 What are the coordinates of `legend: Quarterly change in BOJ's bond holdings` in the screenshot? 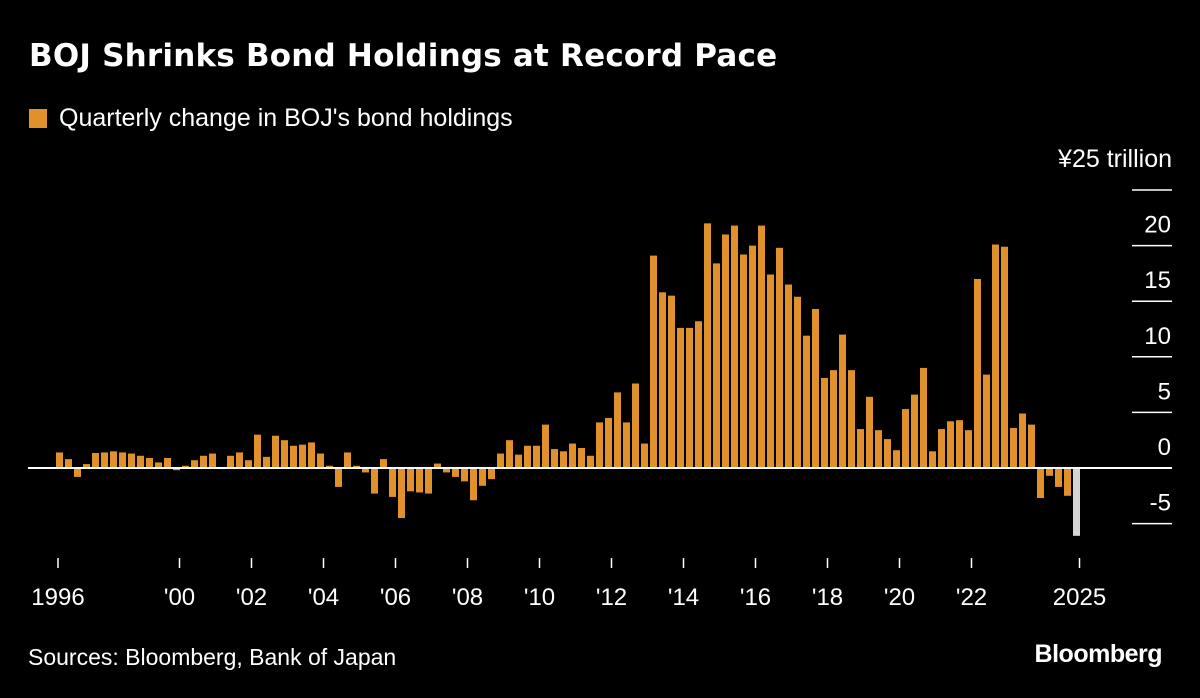 It's located at (271, 118).